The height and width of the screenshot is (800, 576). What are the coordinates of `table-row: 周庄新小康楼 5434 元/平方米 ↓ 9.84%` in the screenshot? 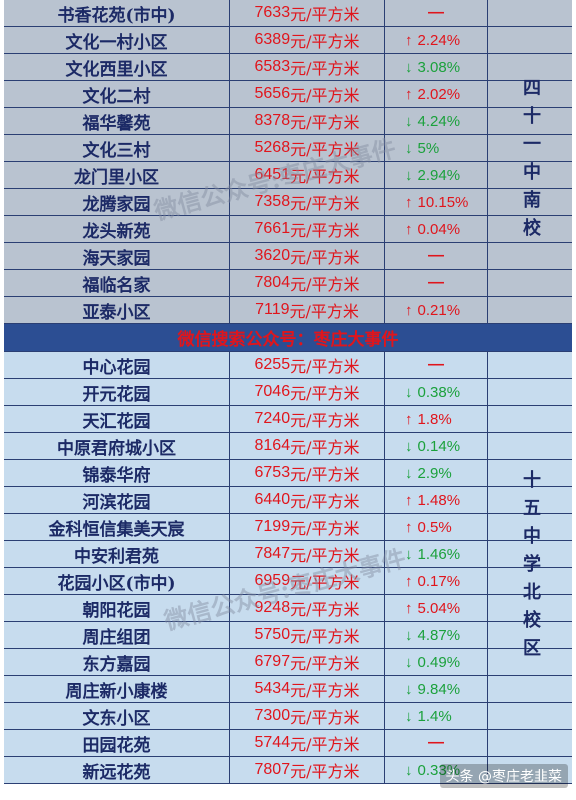 It's located at (288, 689).